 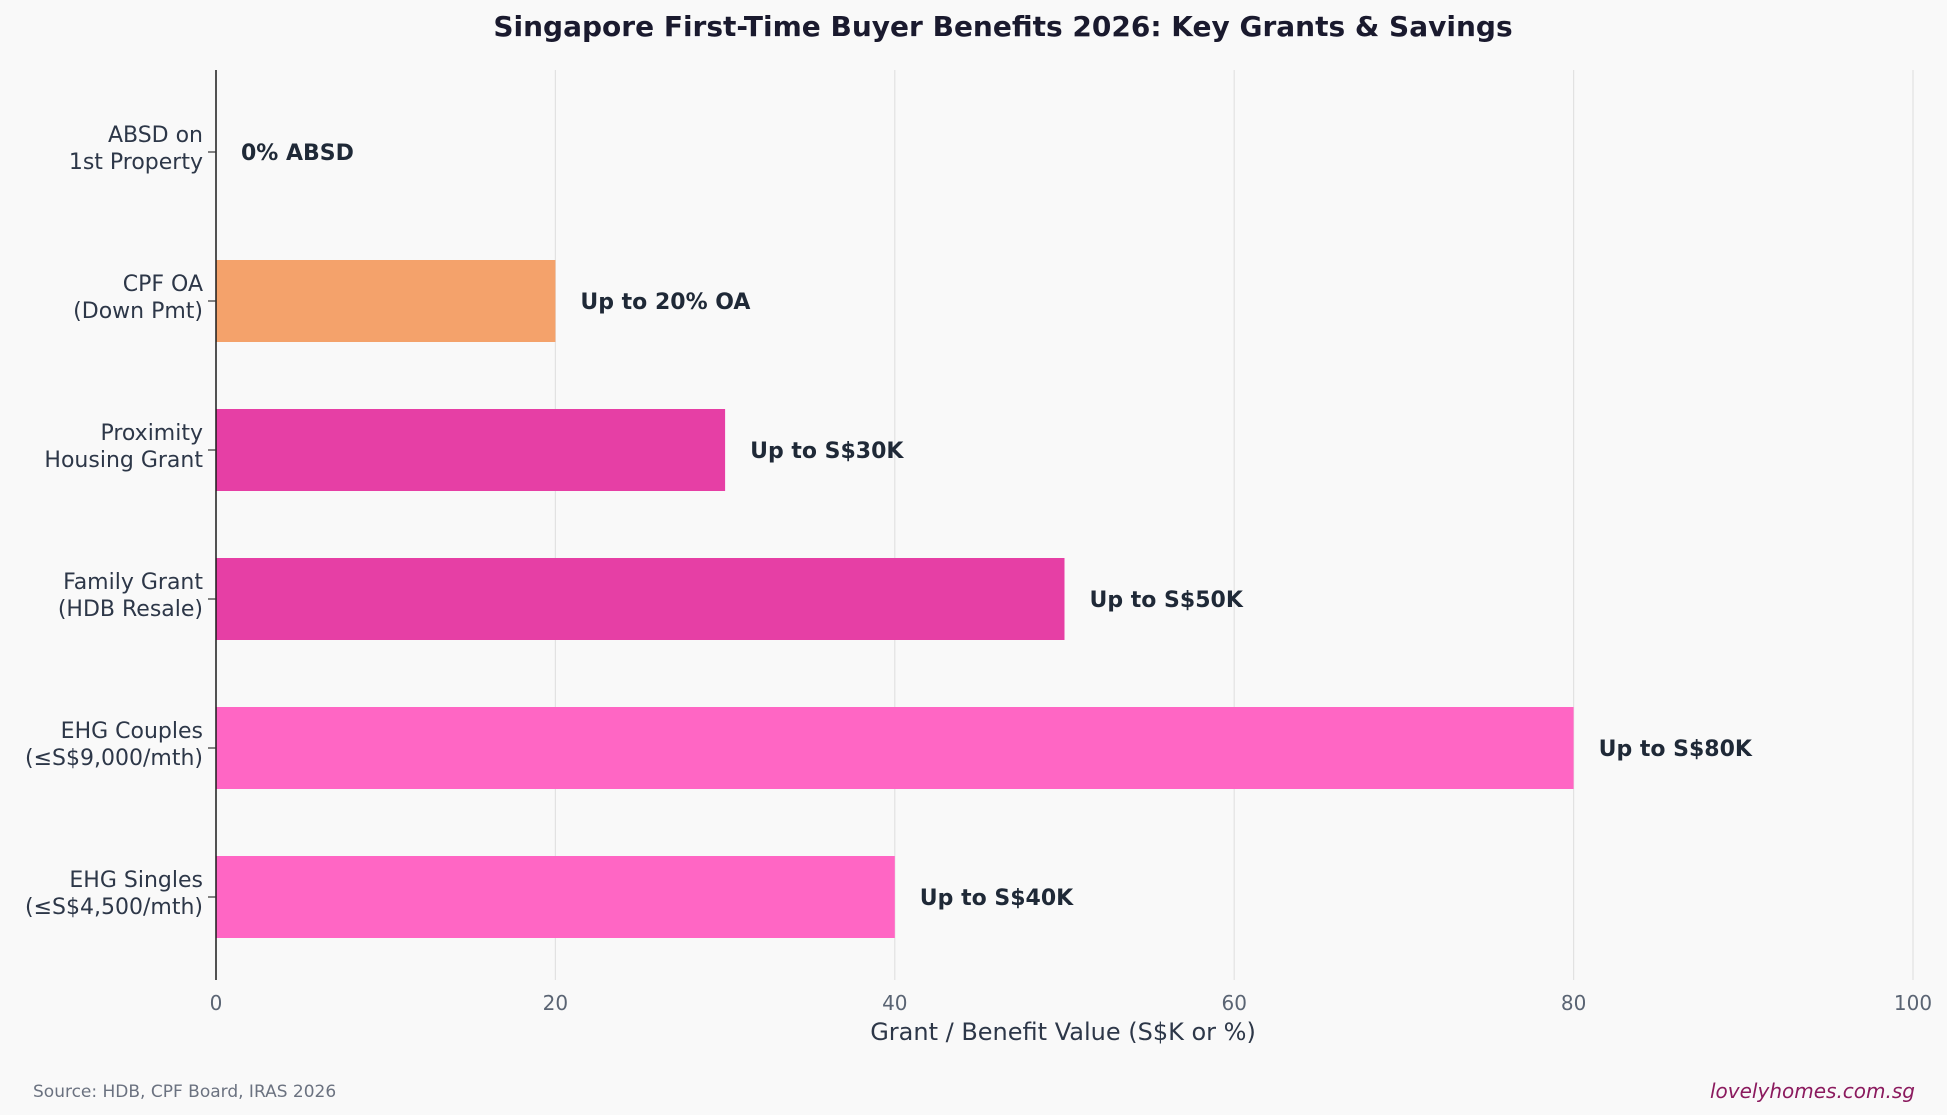 I want to click on x-tick-labels: 0 20 40 60 80 100, so click(x=1071, y=1003).